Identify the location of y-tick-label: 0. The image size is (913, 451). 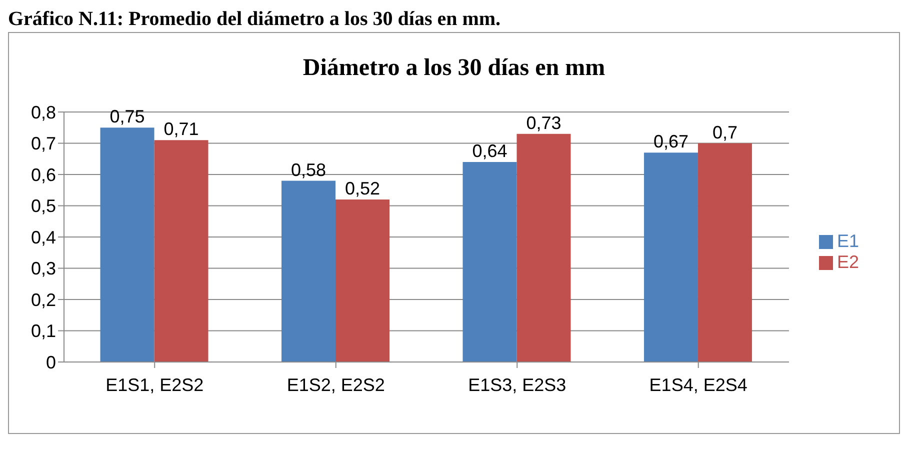
(51, 362).